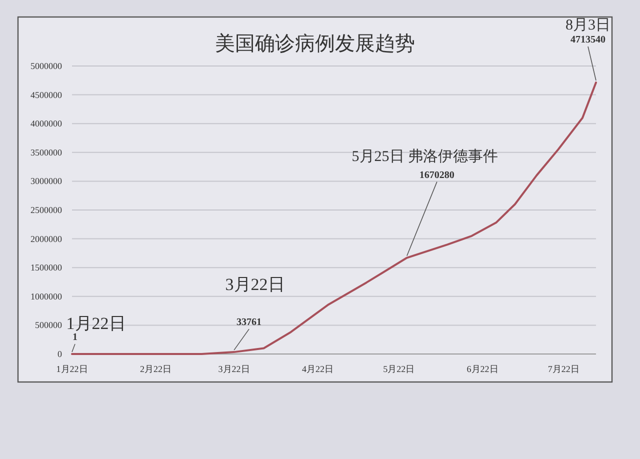 The image size is (640, 459). I want to click on x-tick-label: 5月22日, so click(399, 369).